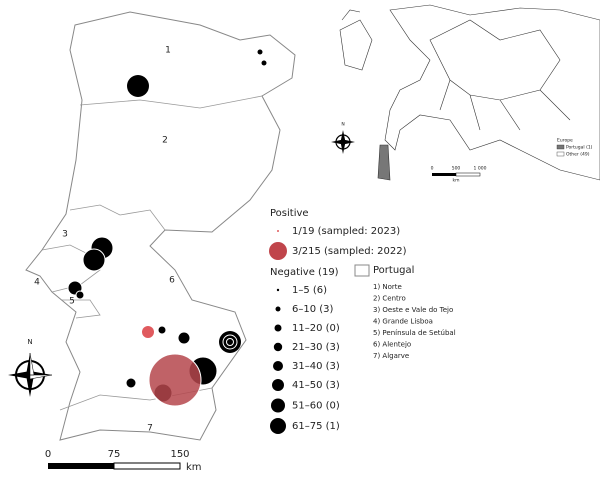 The height and width of the screenshot is (479, 600). Describe the element at coordinates (391, 356) in the screenshot. I see `region-name: 7) Algarve` at that location.